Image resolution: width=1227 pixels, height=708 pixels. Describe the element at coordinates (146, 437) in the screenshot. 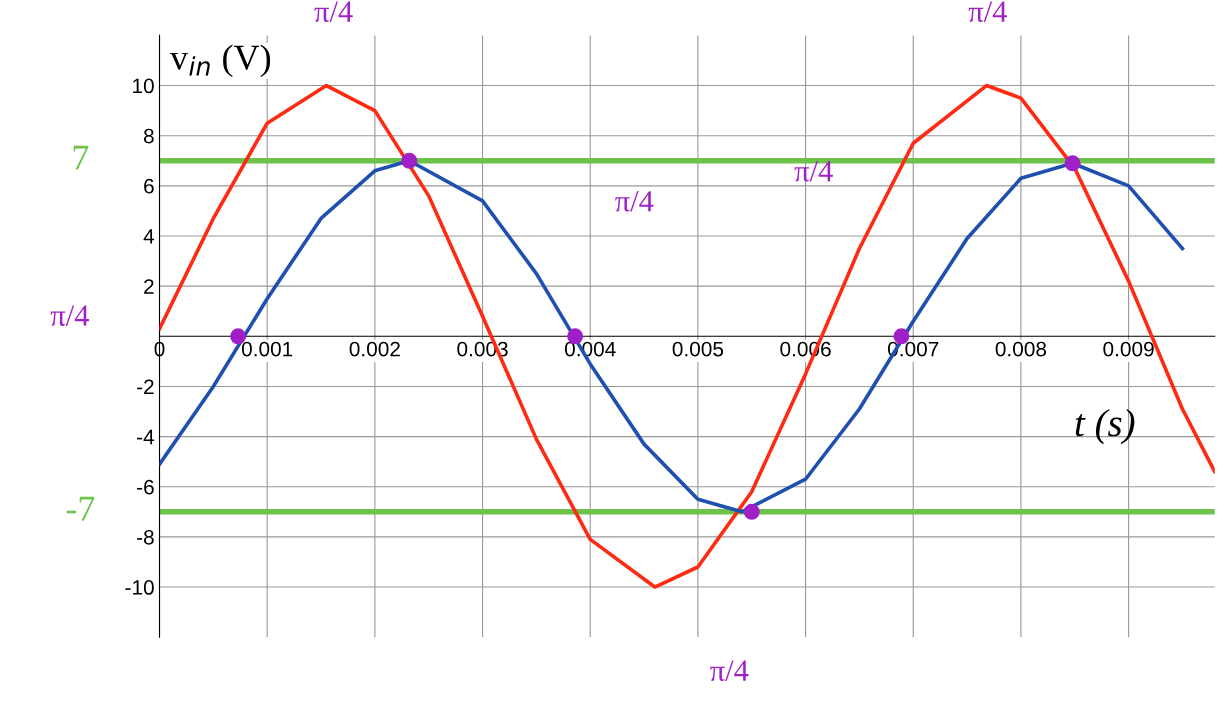

I see `y-tick-label: -4` at that location.